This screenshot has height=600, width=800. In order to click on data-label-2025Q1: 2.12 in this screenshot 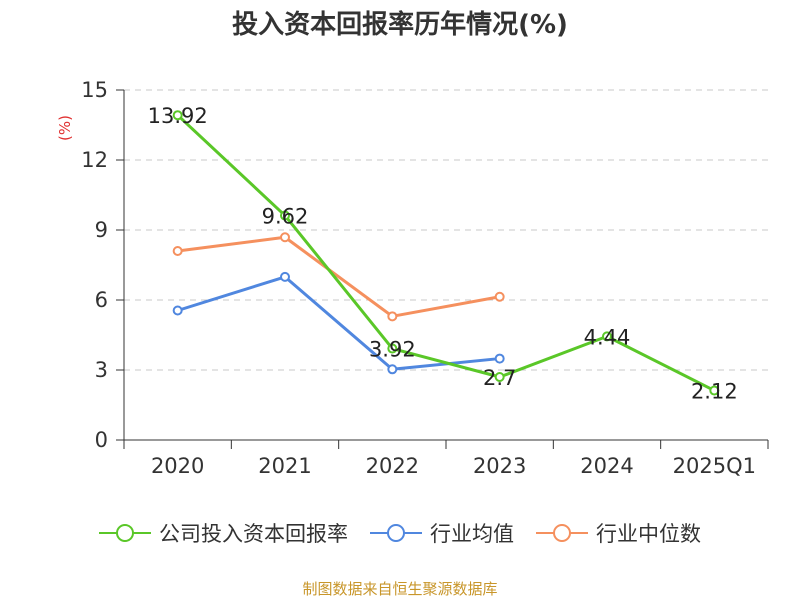, I will do `click(714, 392)`.